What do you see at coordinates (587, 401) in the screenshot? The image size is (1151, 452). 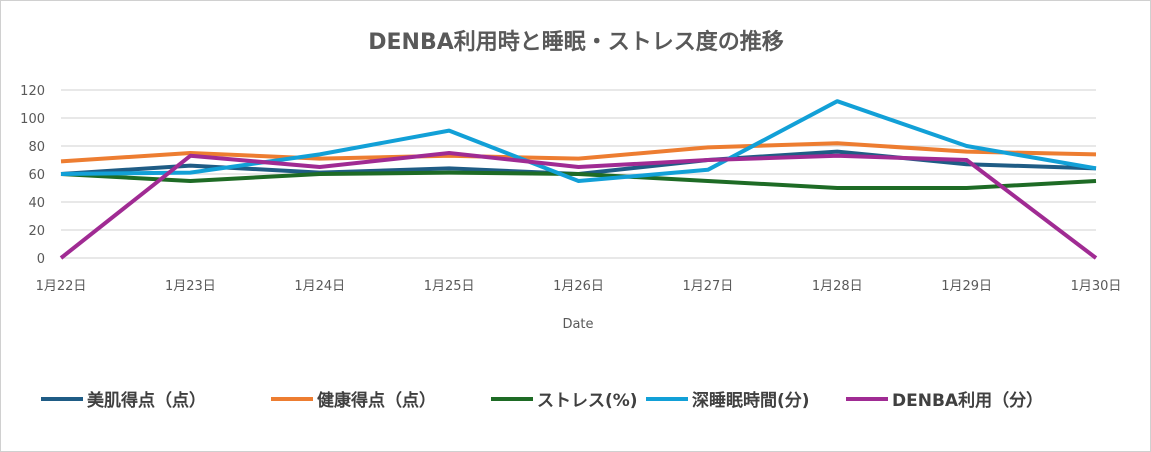 I see `legend-label: ストレス(%)` at bounding box center [587, 401].